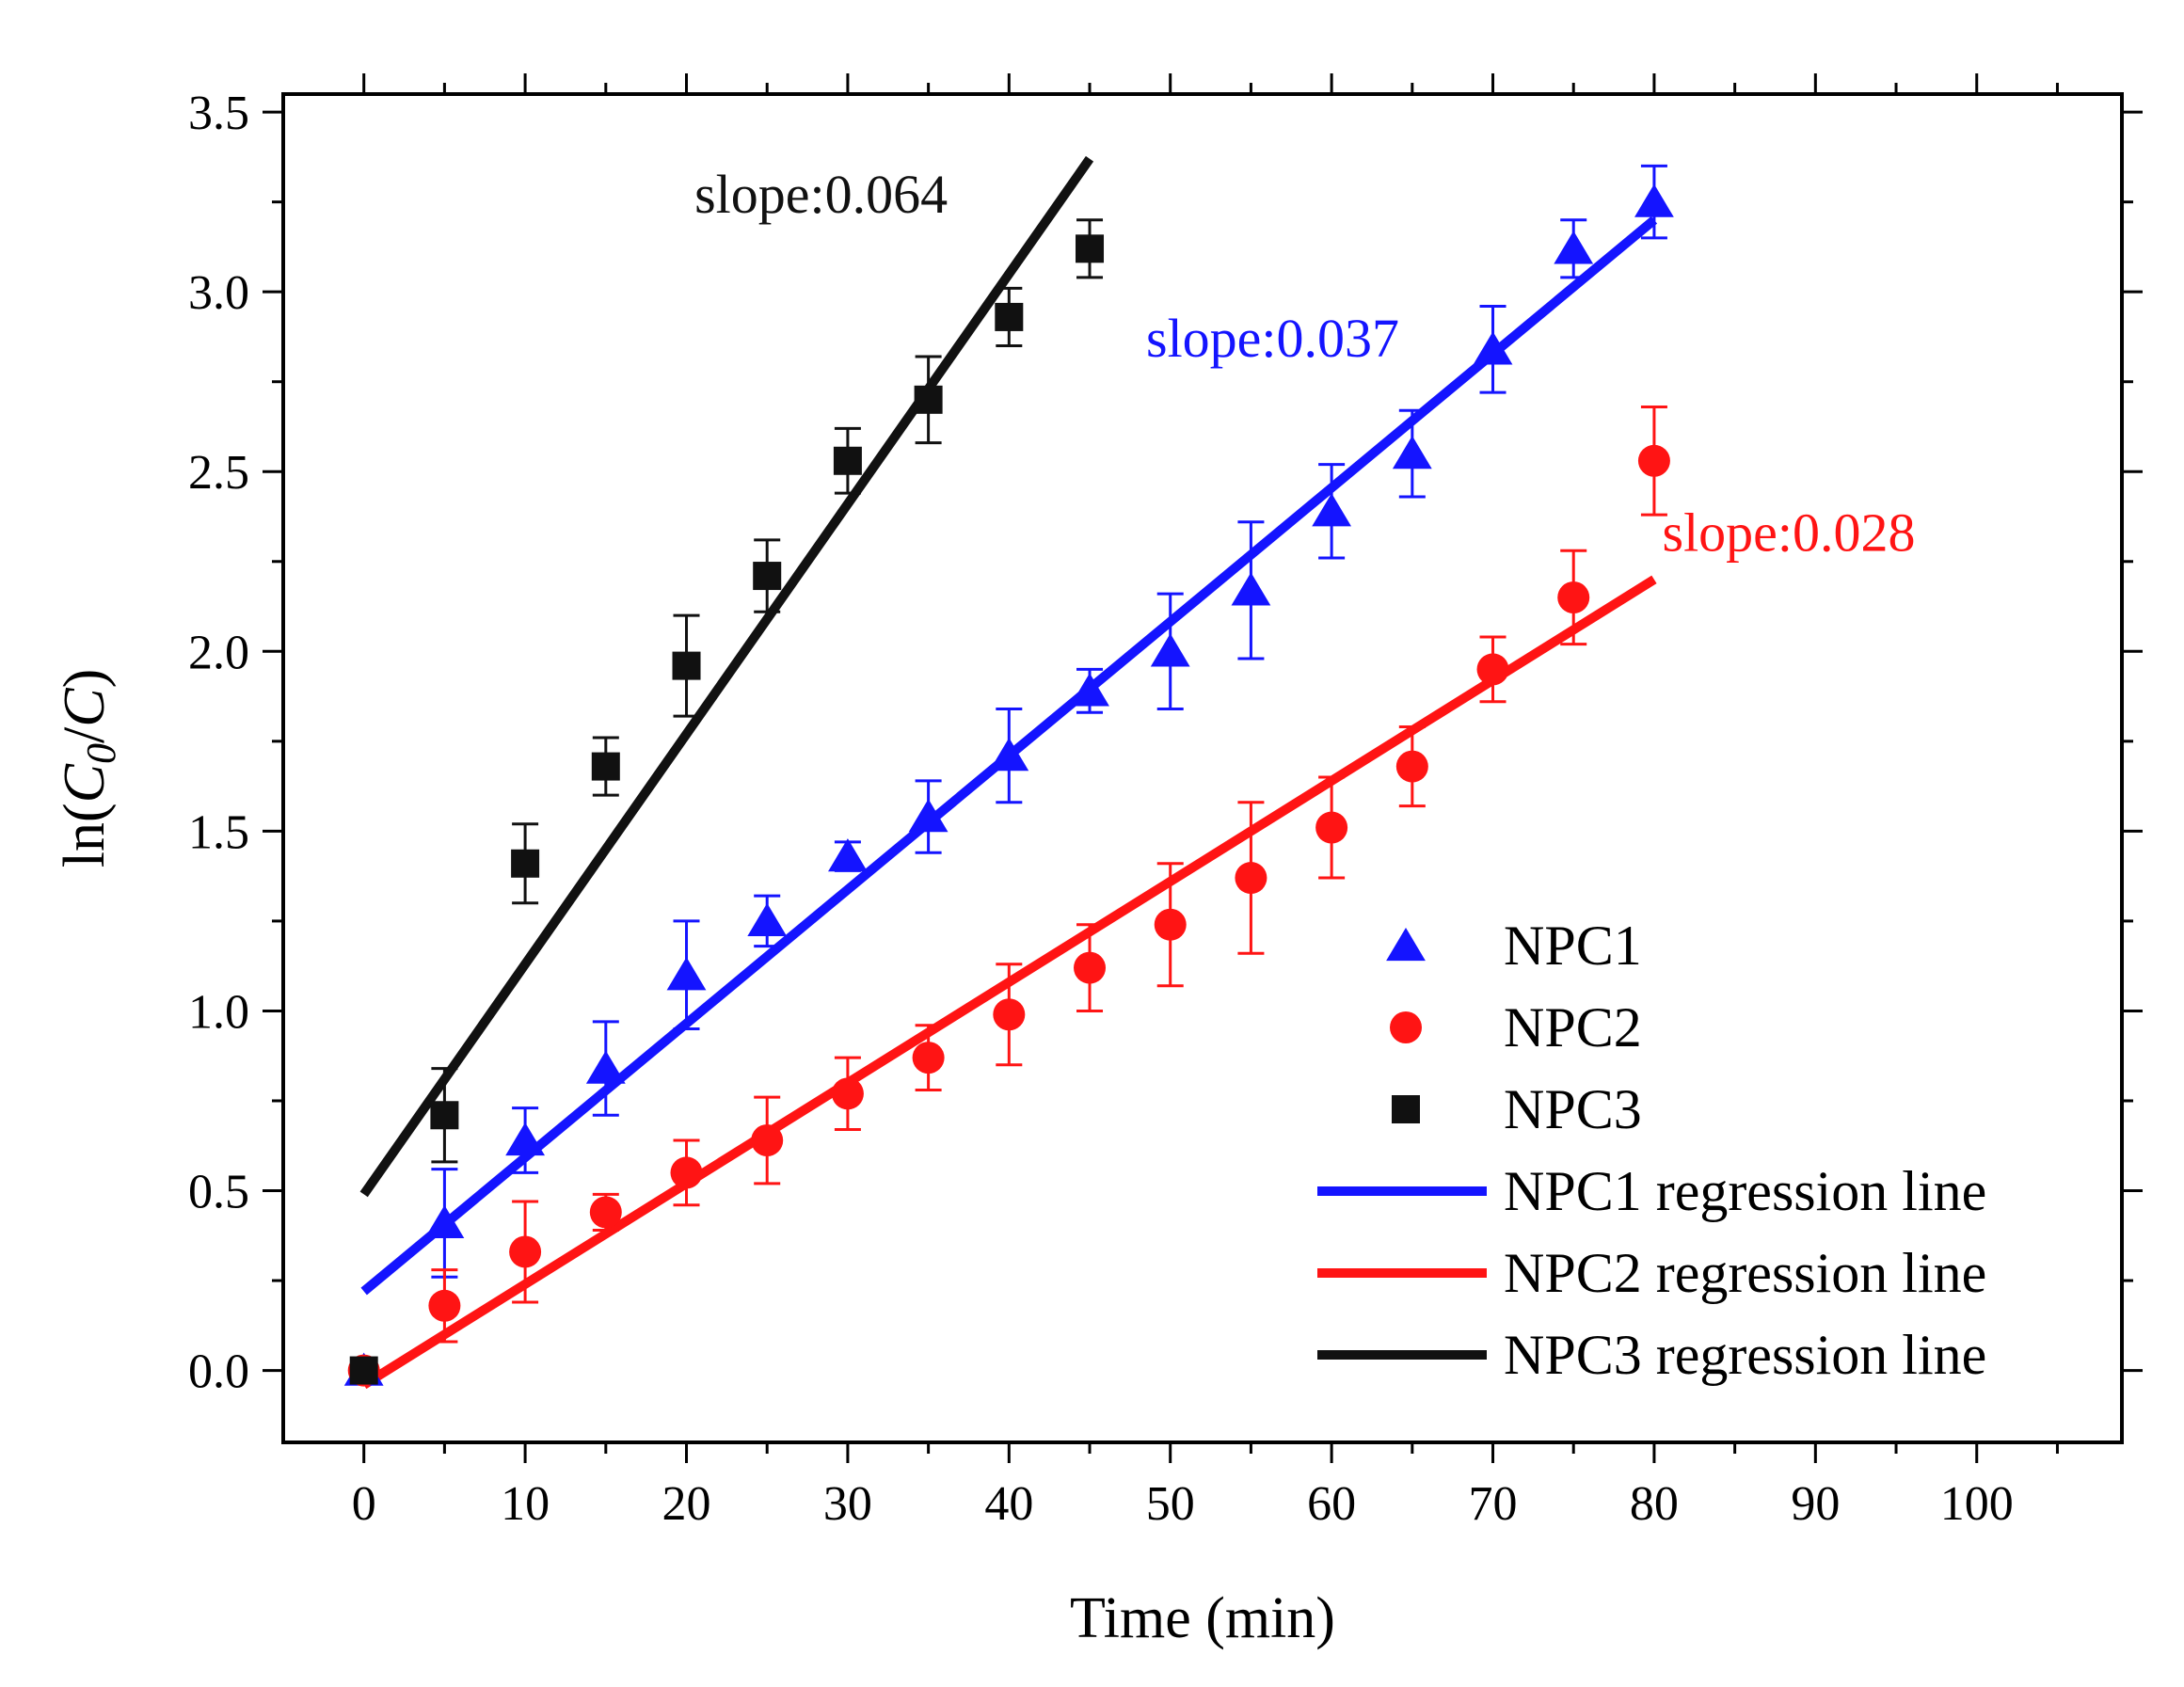  I want to click on x-tick-label: 80, so click(1654, 1504).